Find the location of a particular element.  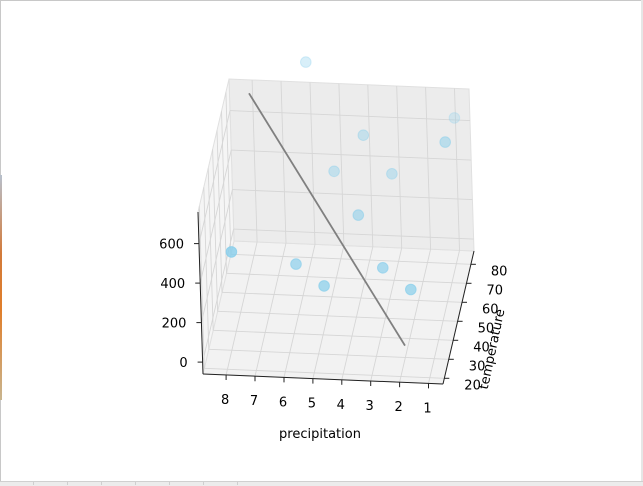

back-pane is located at coordinates (351, 165).